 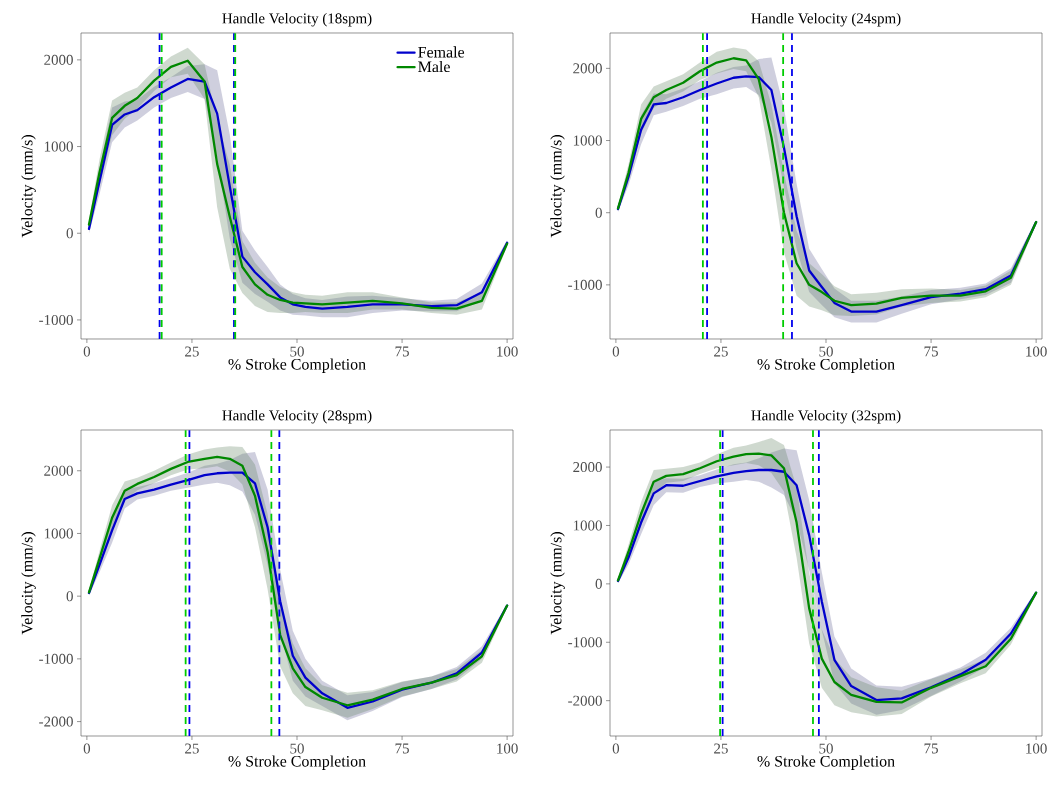 I want to click on chart-title: Handle Velocity (32spm), so click(x=826, y=416).